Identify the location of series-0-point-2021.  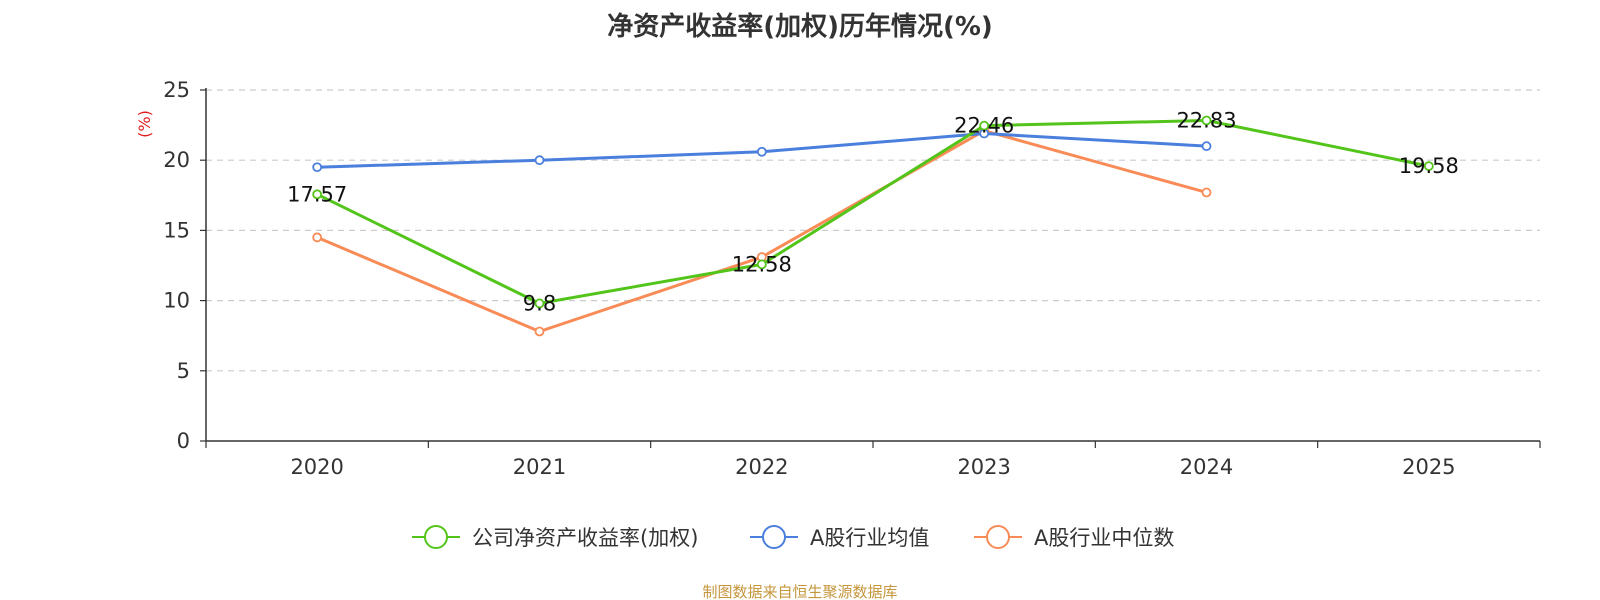
(539, 303).